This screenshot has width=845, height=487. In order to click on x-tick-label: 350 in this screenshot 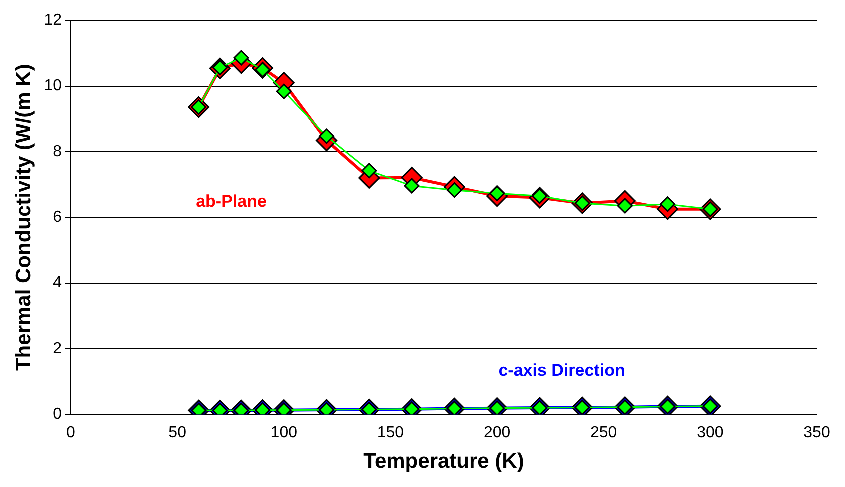, I will do `click(817, 433)`.